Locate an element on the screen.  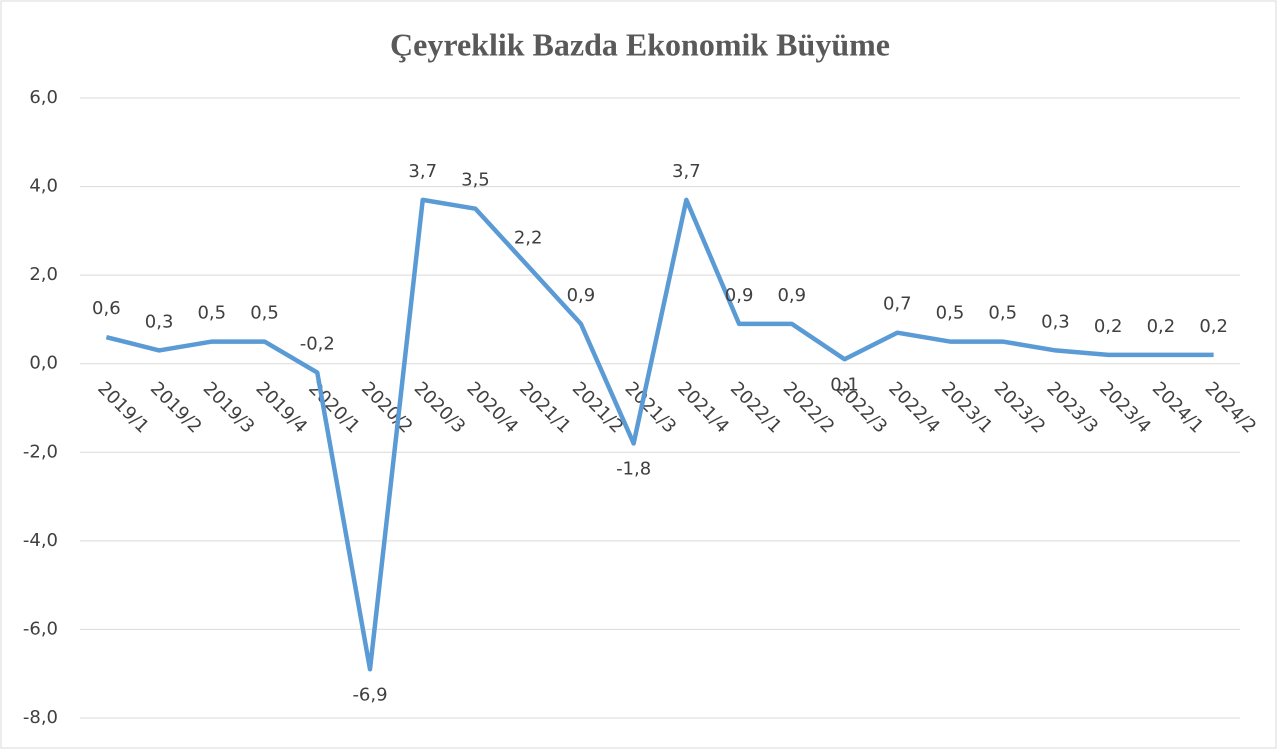
data-label: 2,2 is located at coordinates (528, 237).